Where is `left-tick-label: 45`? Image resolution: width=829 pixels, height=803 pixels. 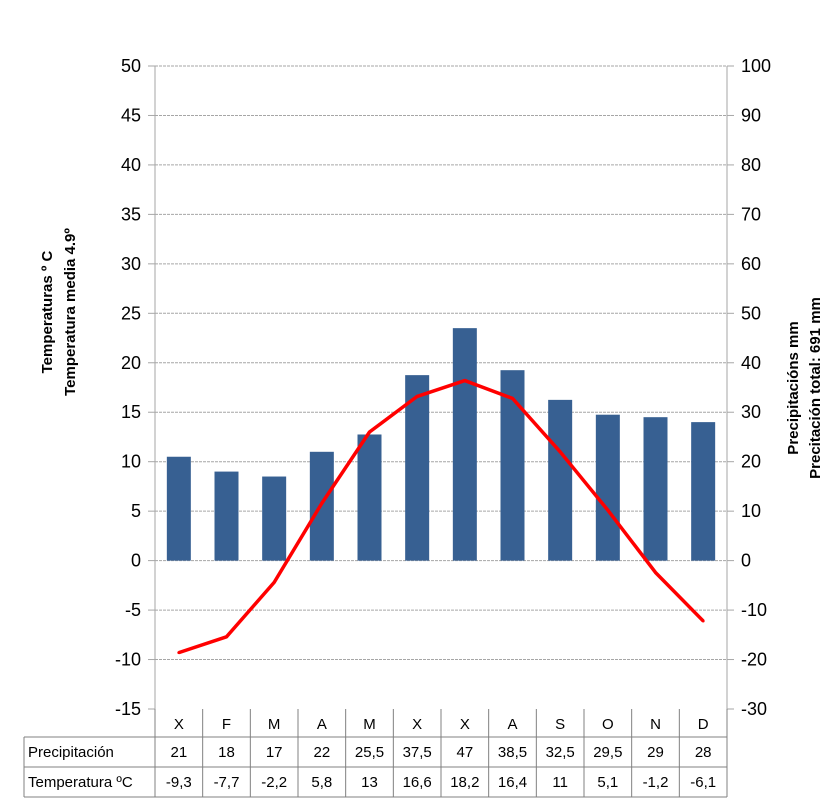 left-tick-label: 45 is located at coordinates (131, 115).